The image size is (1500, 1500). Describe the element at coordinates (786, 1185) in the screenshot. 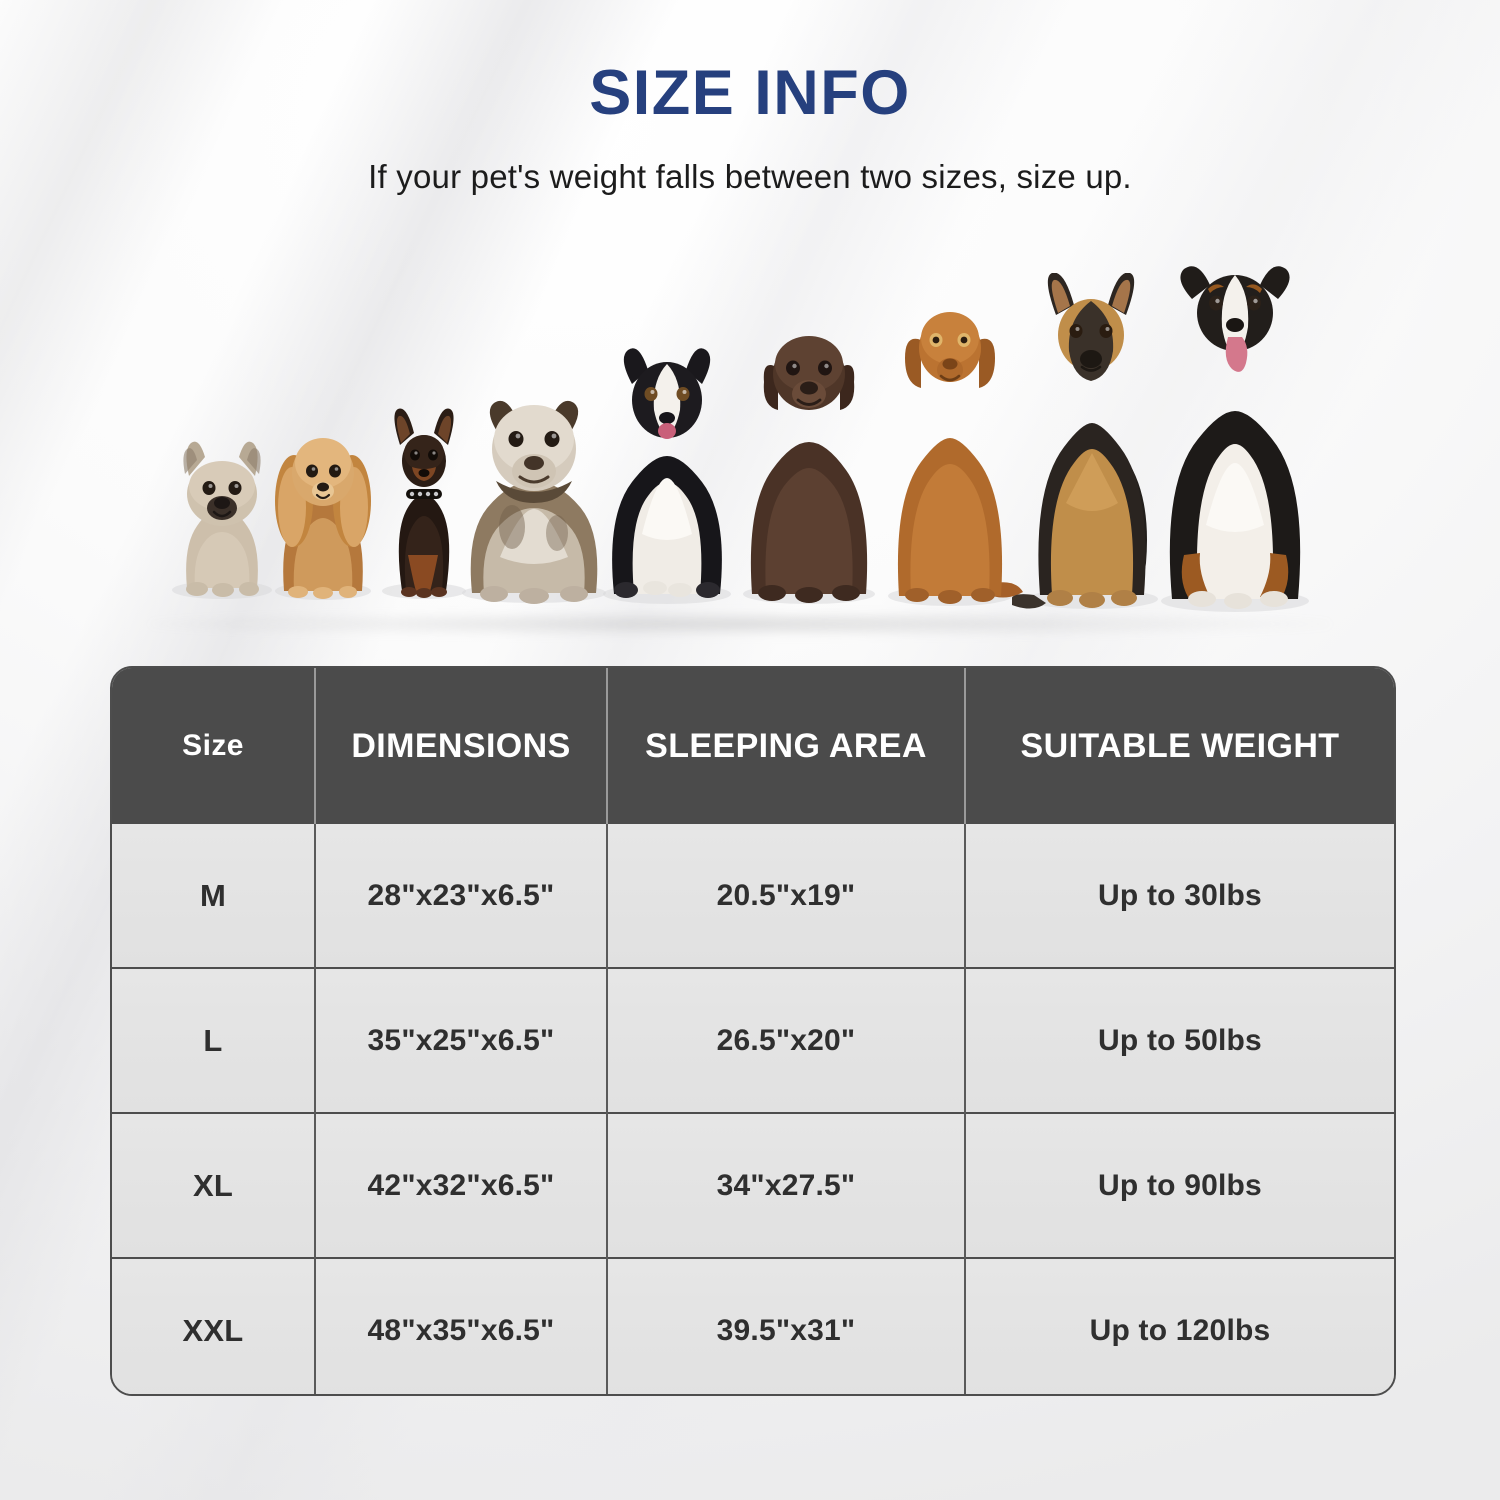

I see `cell-sleeping-area: 34"x27.5"` at that location.